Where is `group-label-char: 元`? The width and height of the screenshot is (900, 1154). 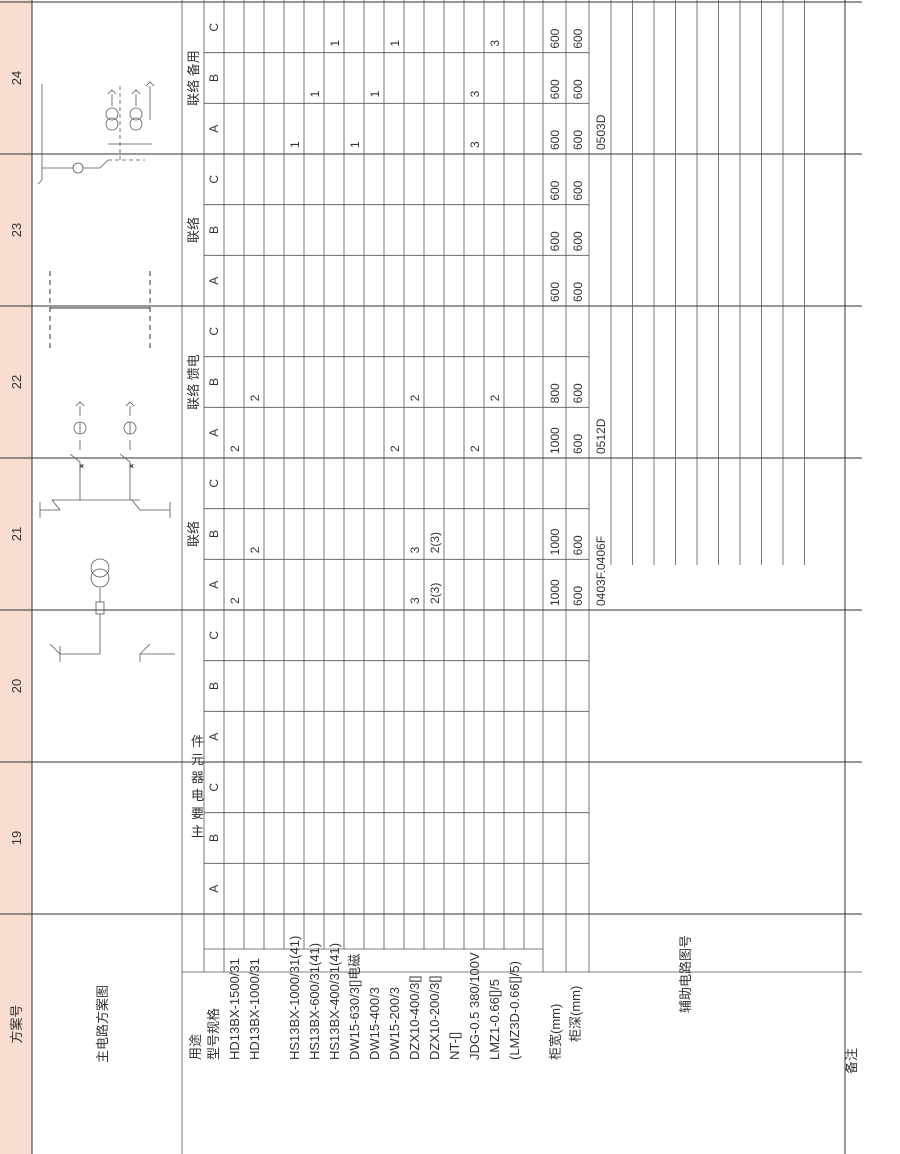 group-label-char: 元 is located at coordinates (197, 759).